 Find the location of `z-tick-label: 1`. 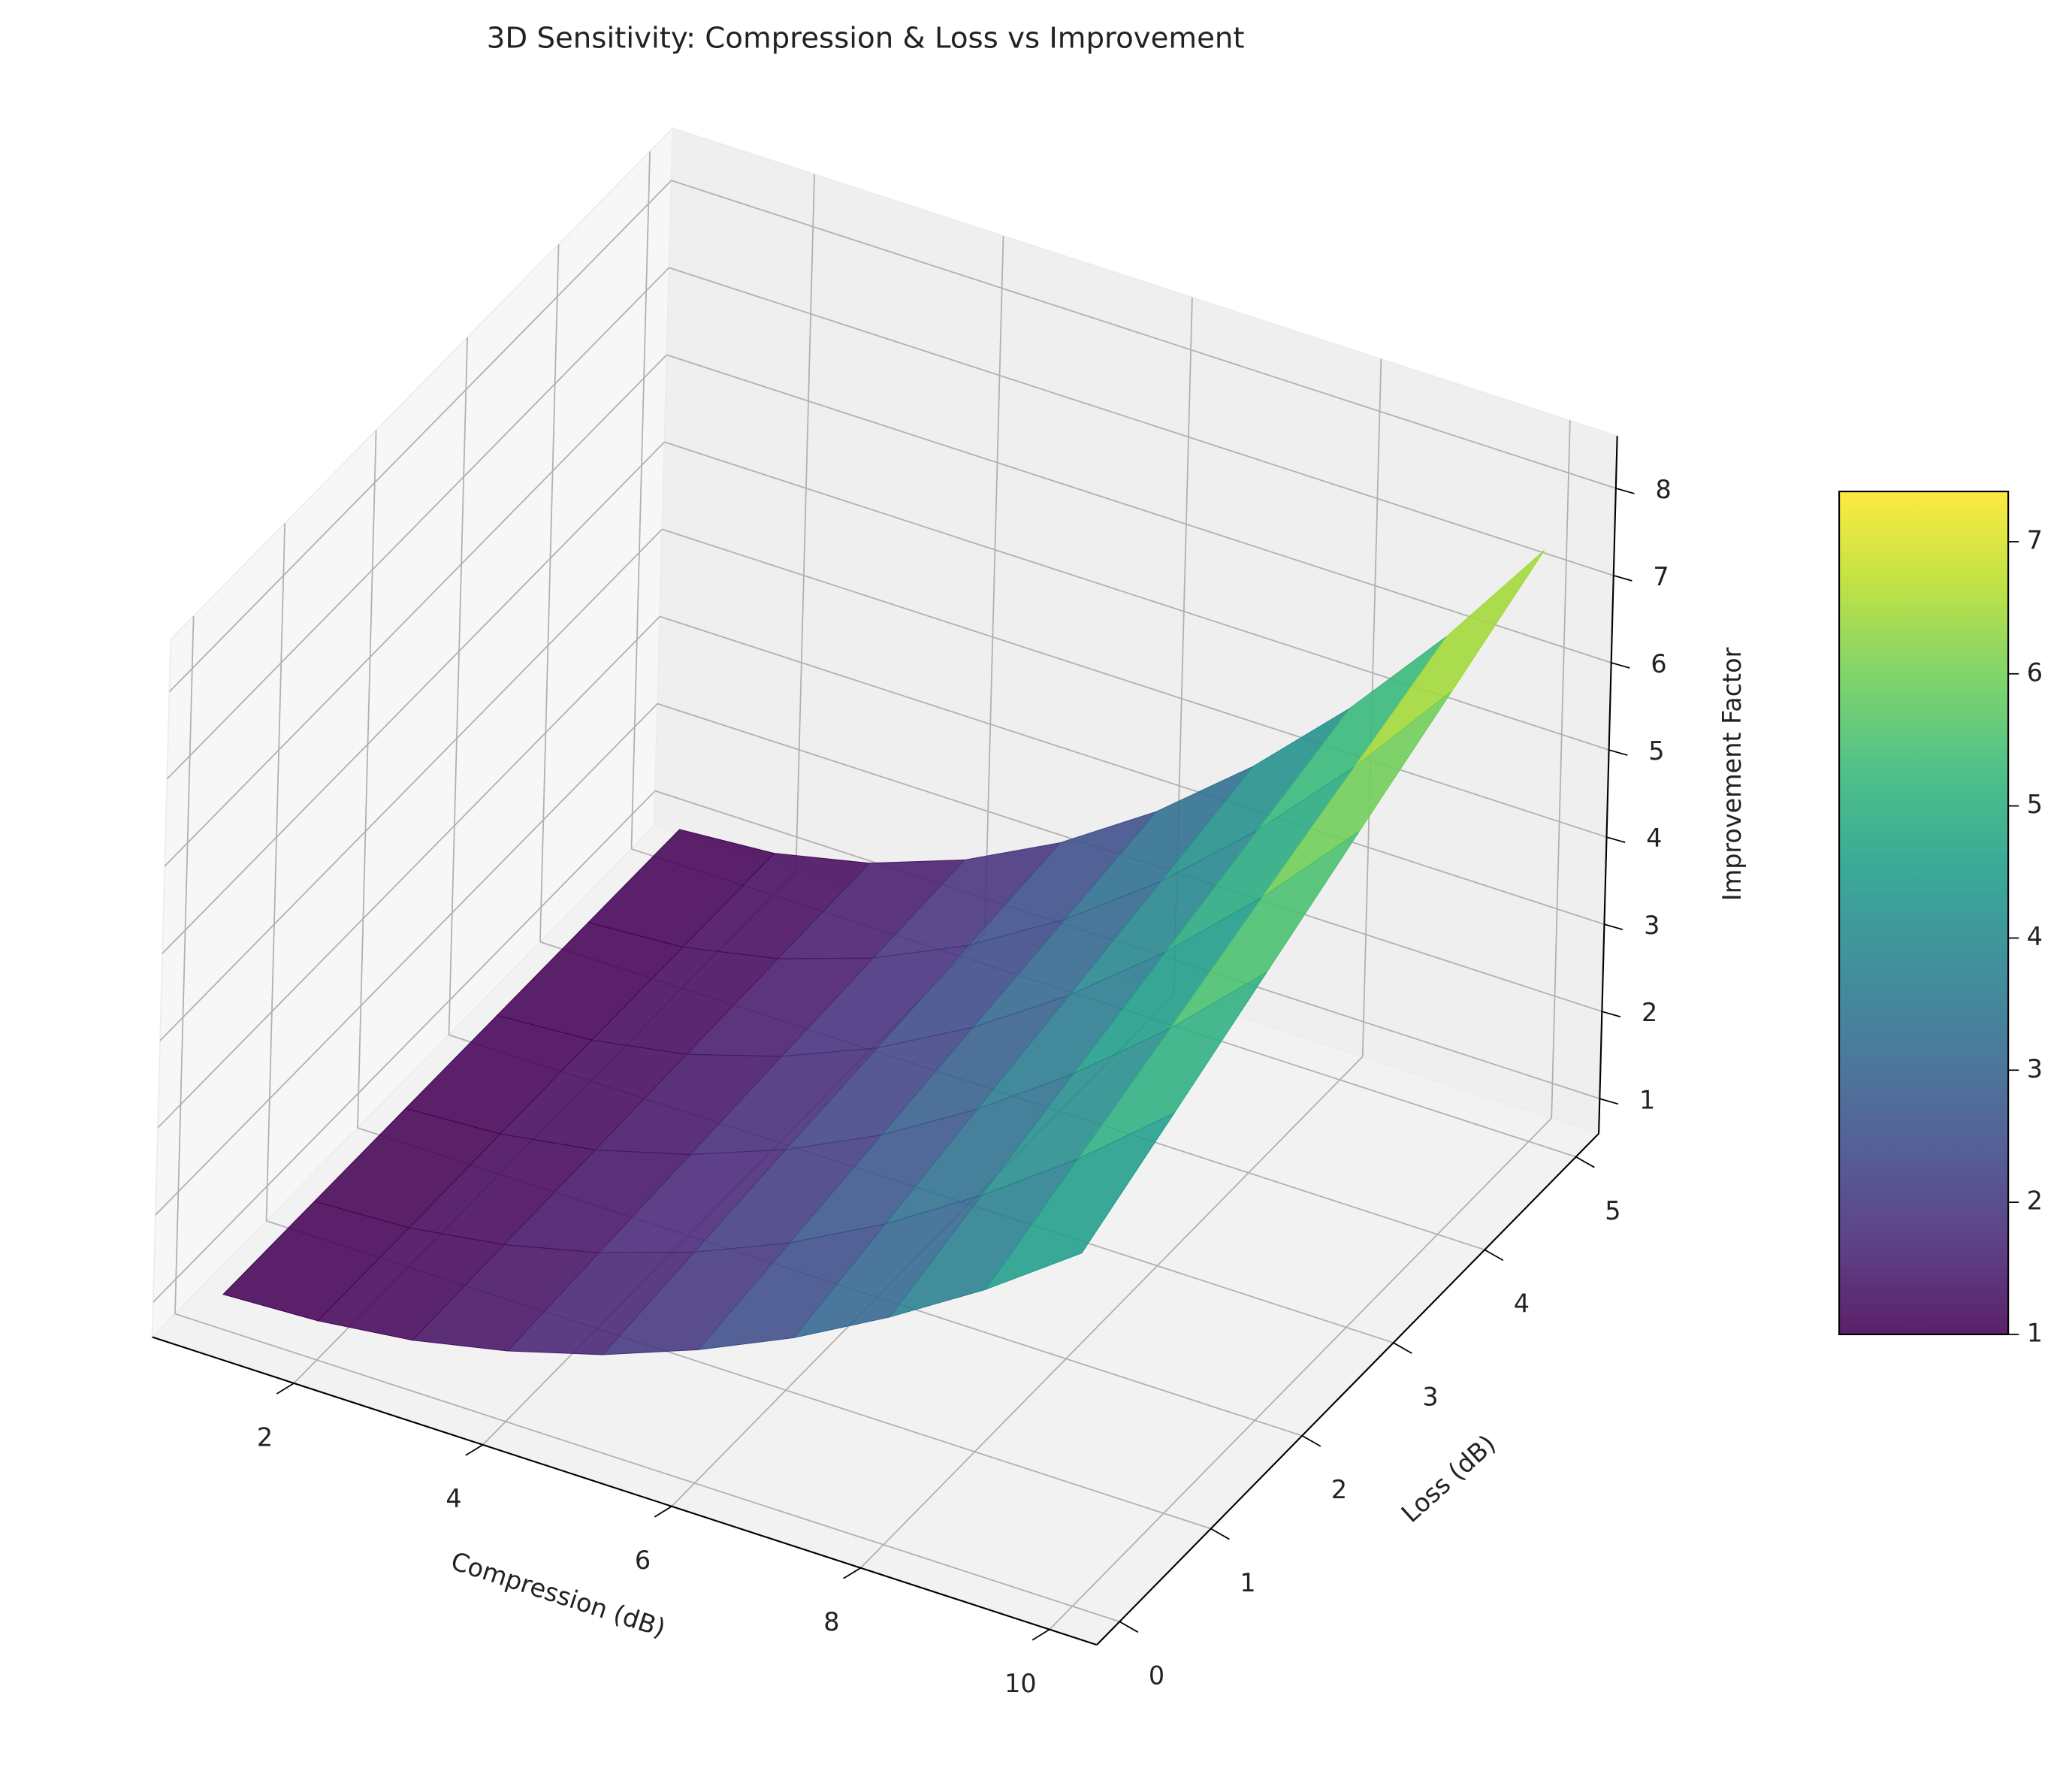

z-tick-label: 1 is located at coordinates (1647, 1099).